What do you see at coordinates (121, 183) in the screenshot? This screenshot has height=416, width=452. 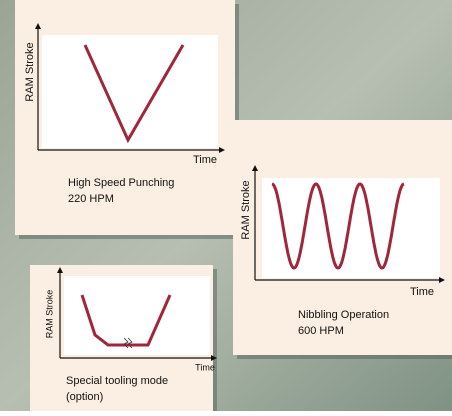 I see `caption: High Speed Punching` at bounding box center [121, 183].